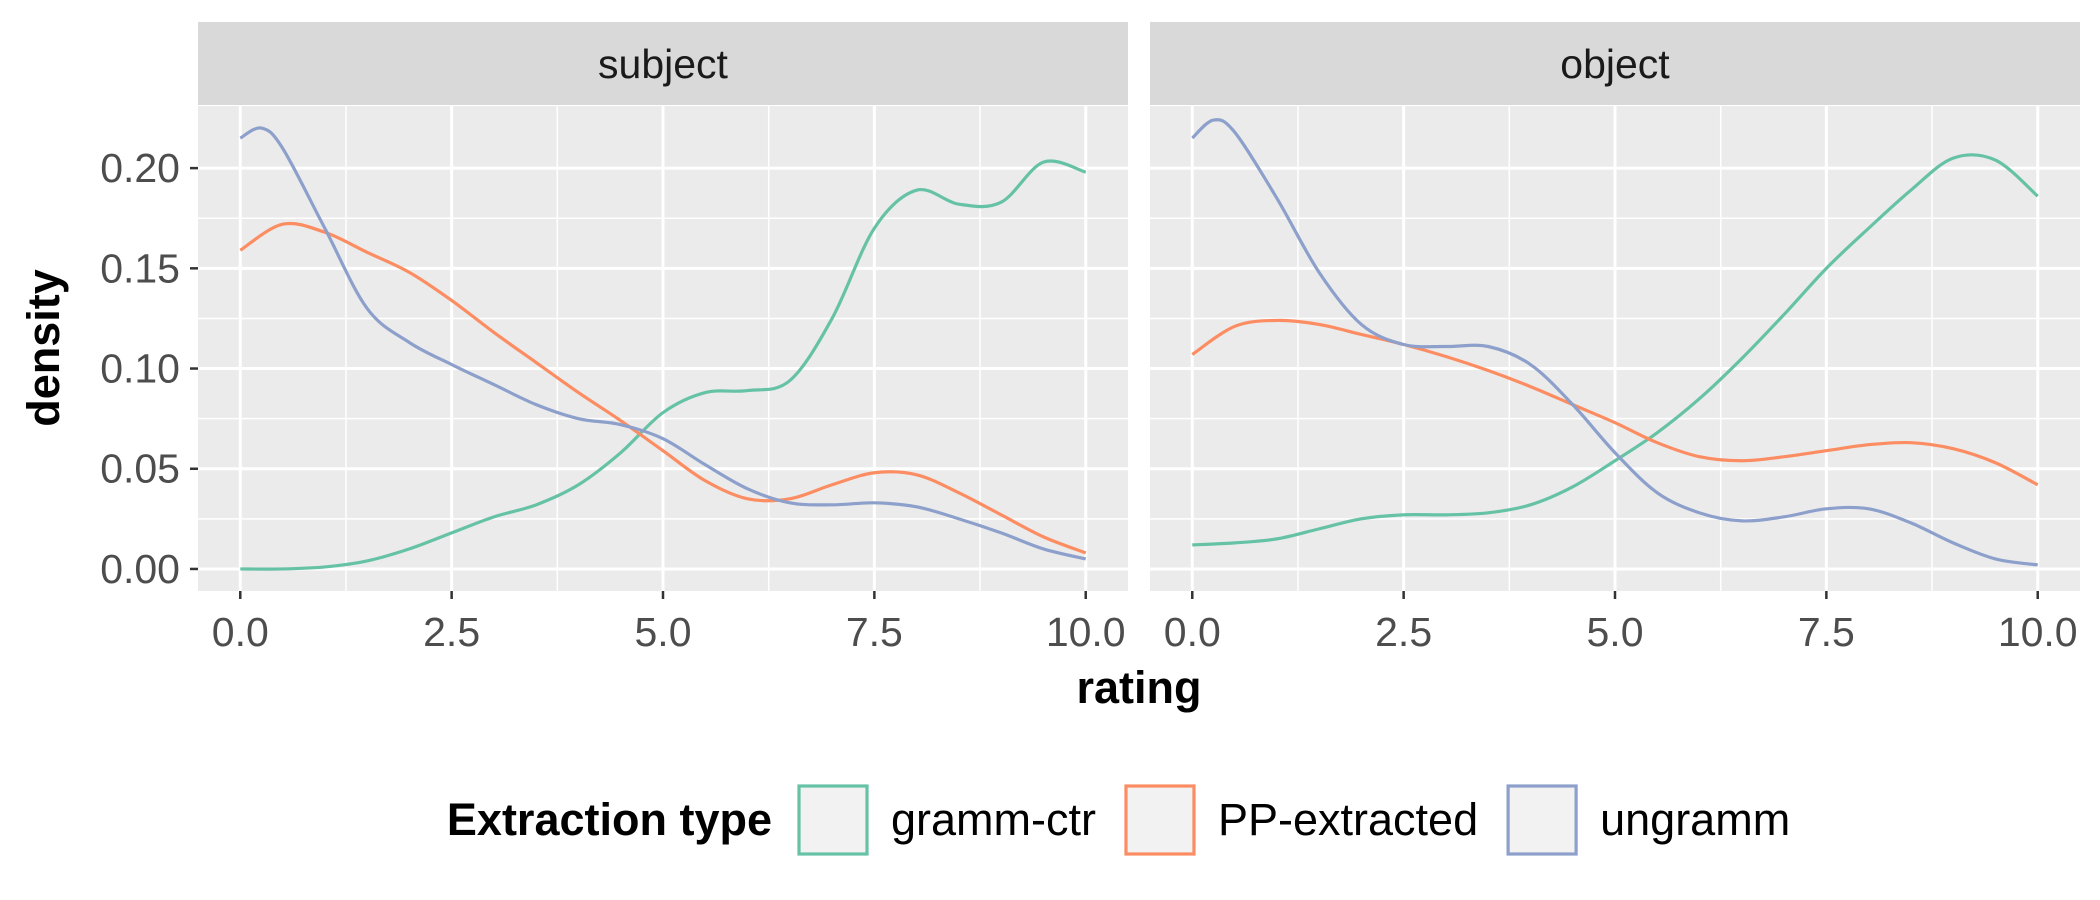 This screenshot has height=900, width=2100. I want to click on strip-label-subject: subject, so click(663, 64).